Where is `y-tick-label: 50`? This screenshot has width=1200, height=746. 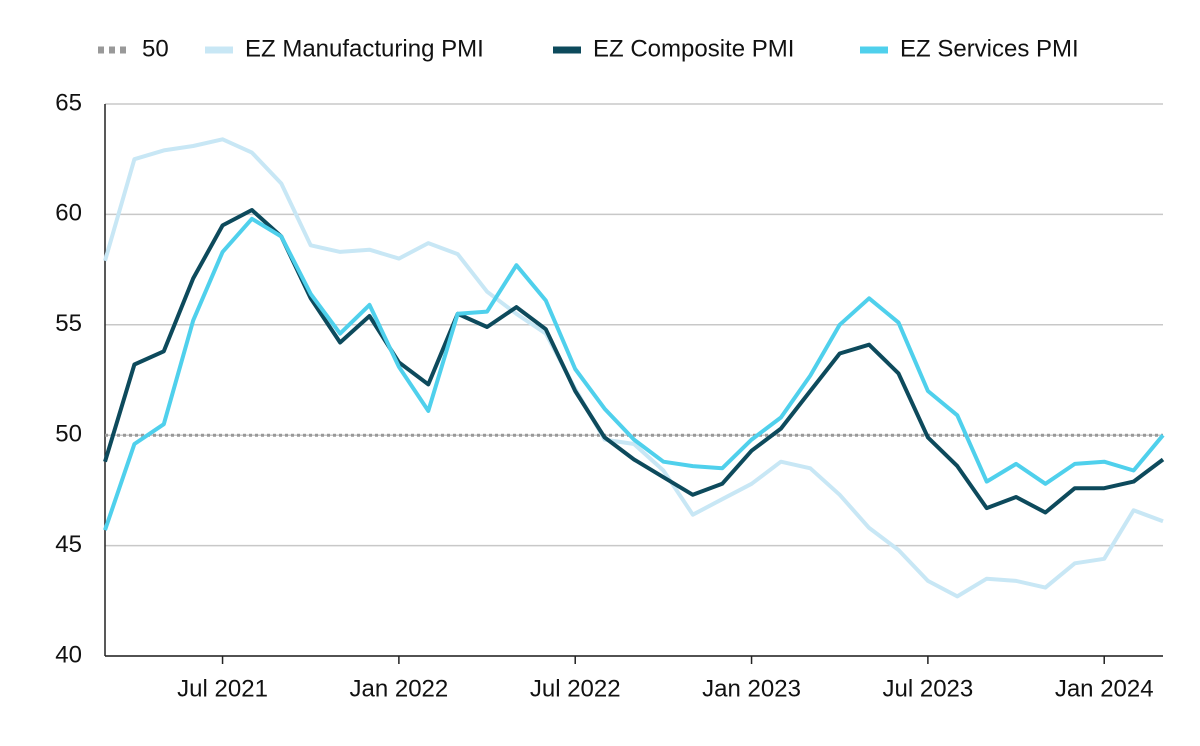 y-tick-label: 50 is located at coordinates (68, 434).